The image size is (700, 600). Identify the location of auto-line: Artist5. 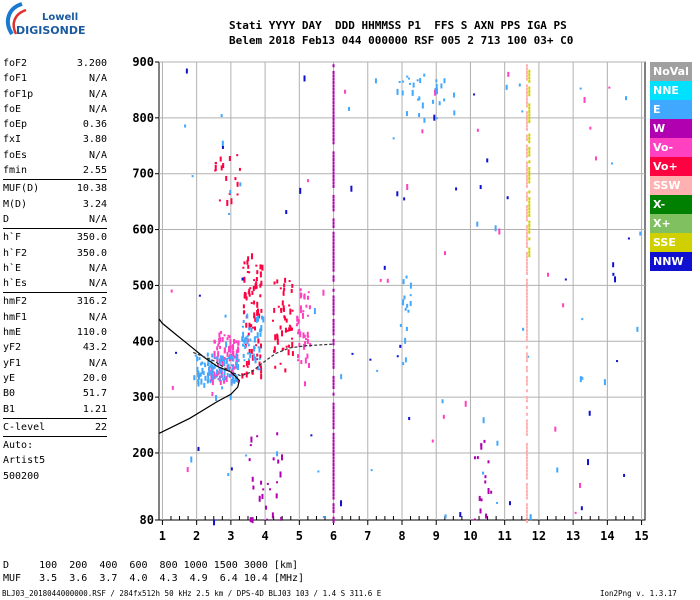
(24, 461).